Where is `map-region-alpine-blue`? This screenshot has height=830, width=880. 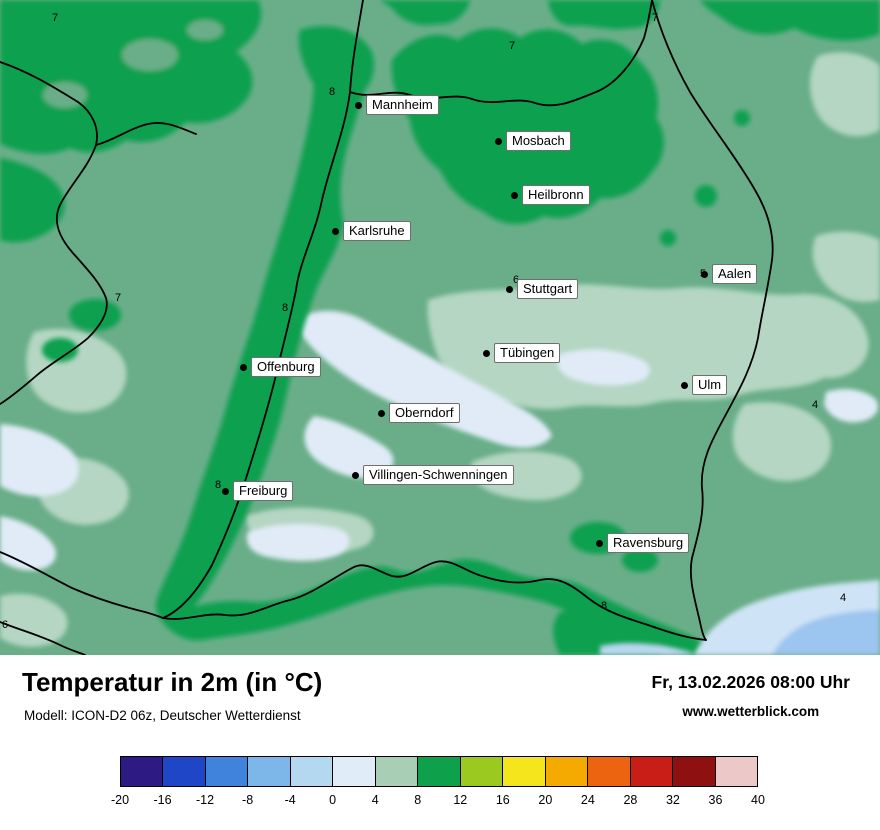
map-region-alpine-blue is located at coordinates (740, 617).